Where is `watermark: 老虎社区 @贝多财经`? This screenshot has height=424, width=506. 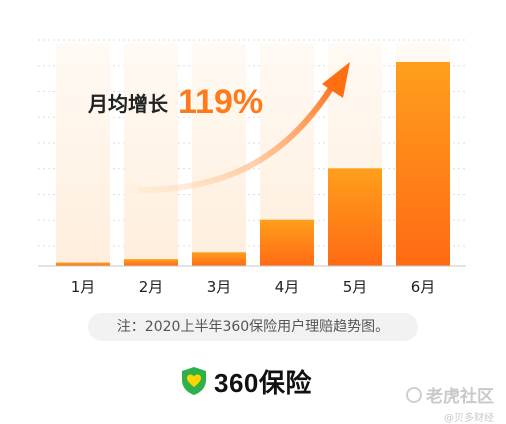
watermark: 老虎社区 @贝多财经 is located at coordinates (450, 403).